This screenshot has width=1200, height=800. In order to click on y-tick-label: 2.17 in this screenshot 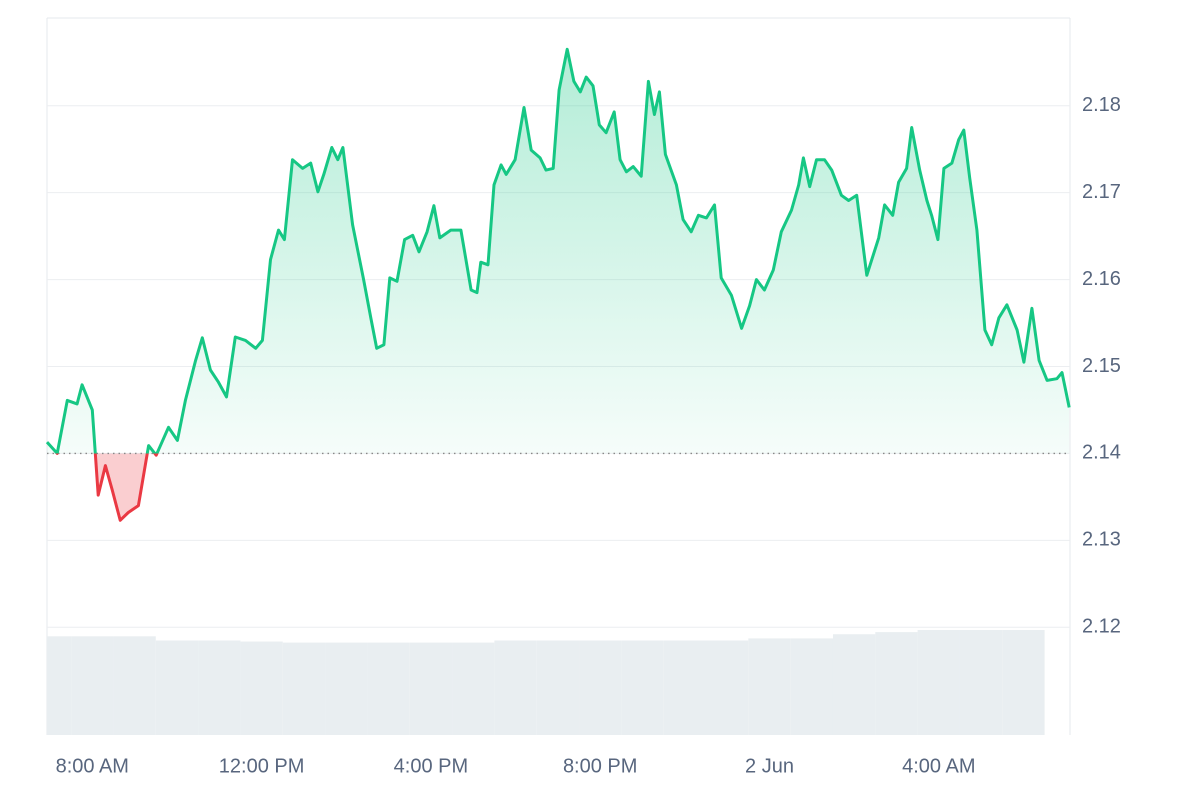, I will do `click(1101, 192)`.